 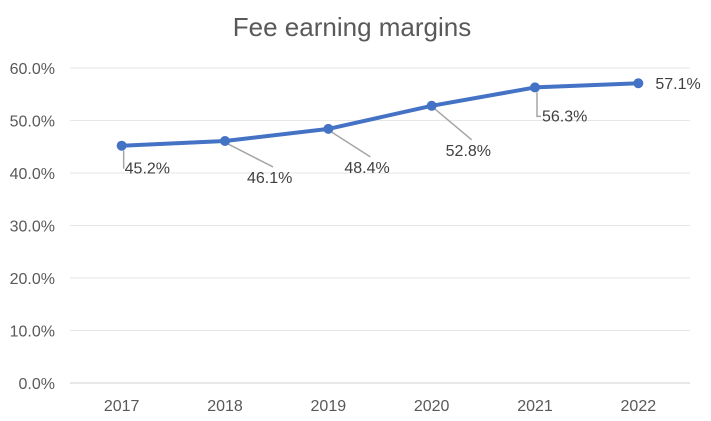 What do you see at coordinates (225, 406) in the screenshot?
I see `x-tick-label: 2018` at bounding box center [225, 406].